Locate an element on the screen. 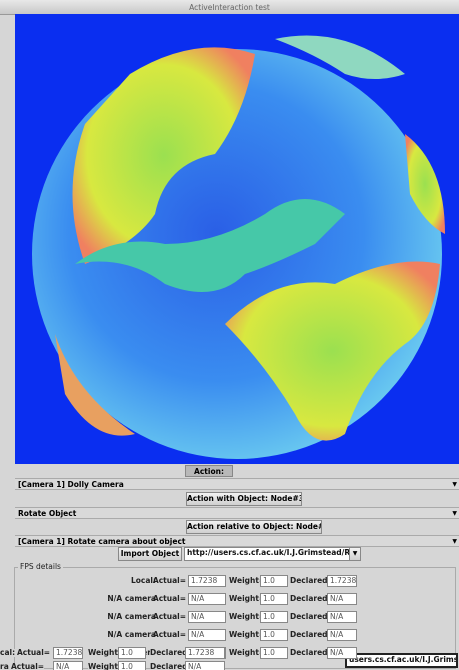 This screenshot has width=459, height=670. mode-select: [Camera 1] Rotate camera about object is located at coordinates (237, 541).